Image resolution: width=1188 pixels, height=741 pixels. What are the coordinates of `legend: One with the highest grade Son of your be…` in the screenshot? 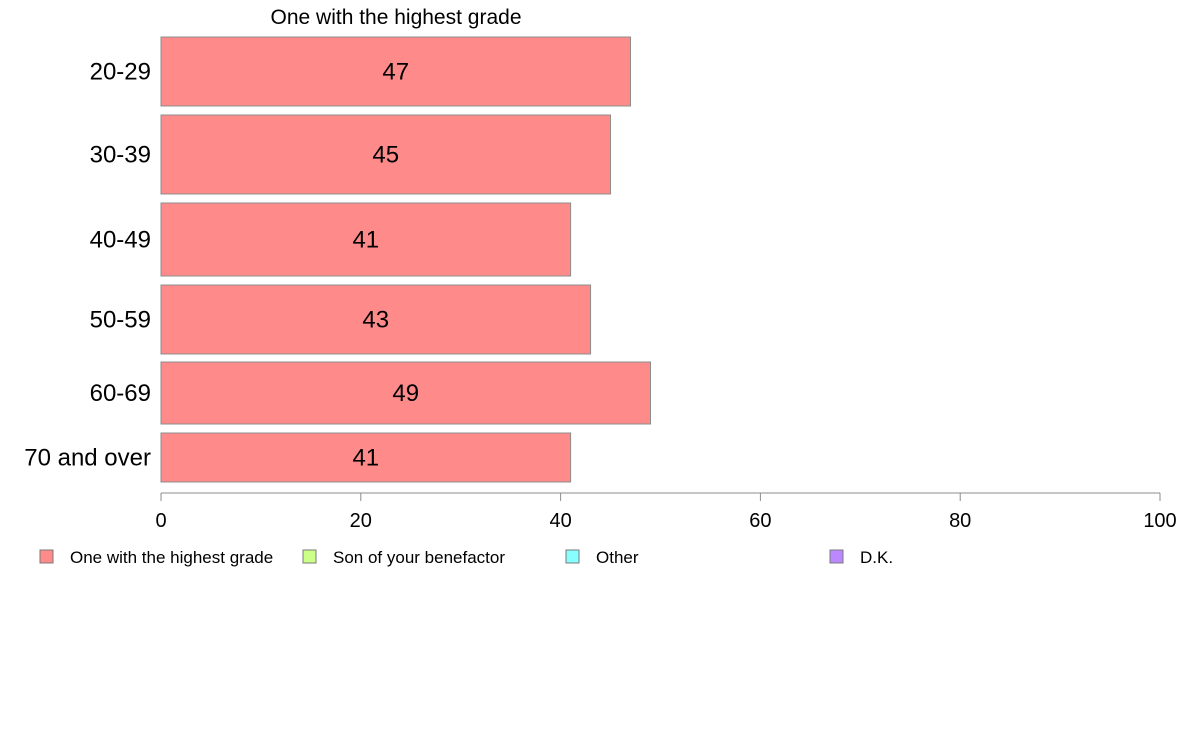 It's located at (466, 557).